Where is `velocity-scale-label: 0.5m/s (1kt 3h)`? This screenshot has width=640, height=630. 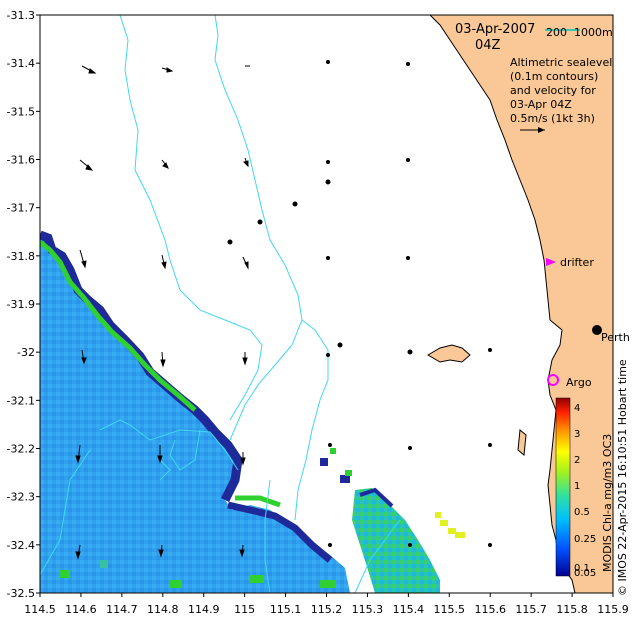
velocity-scale-label: 0.5m/s (1kt 3h) is located at coordinates (552, 118).